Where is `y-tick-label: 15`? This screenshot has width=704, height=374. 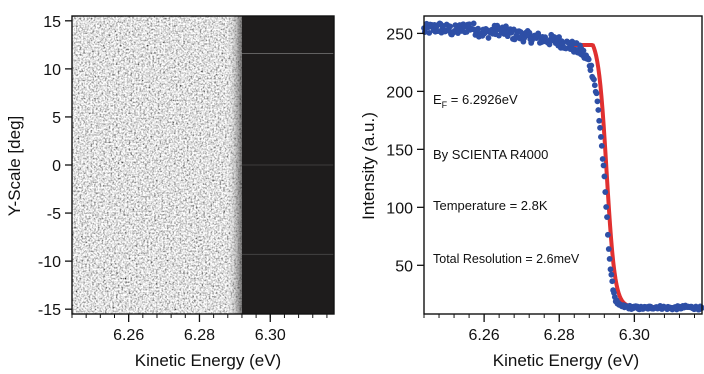
y-tick-label: 15 is located at coordinates (52, 22).